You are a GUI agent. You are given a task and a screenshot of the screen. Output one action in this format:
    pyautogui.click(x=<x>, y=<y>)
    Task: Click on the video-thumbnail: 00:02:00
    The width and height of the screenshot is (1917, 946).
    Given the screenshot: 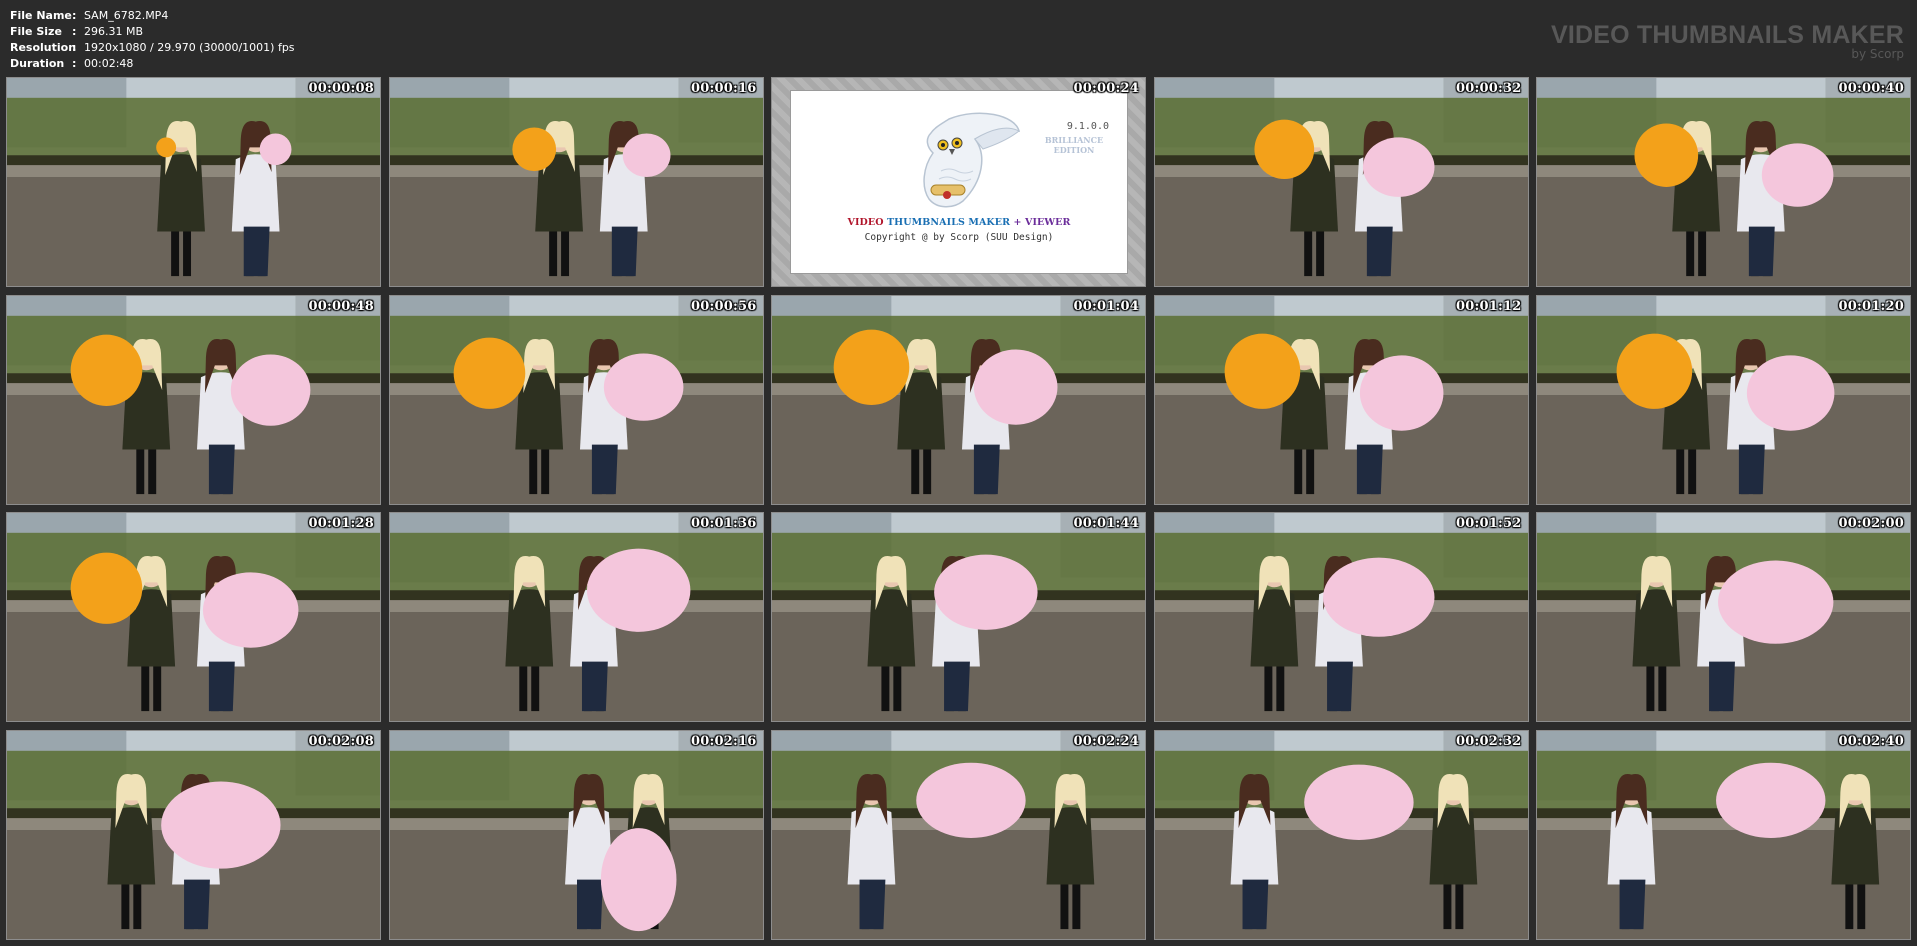 What is the action you would take?
    pyautogui.click(x=1723, y=617)
    